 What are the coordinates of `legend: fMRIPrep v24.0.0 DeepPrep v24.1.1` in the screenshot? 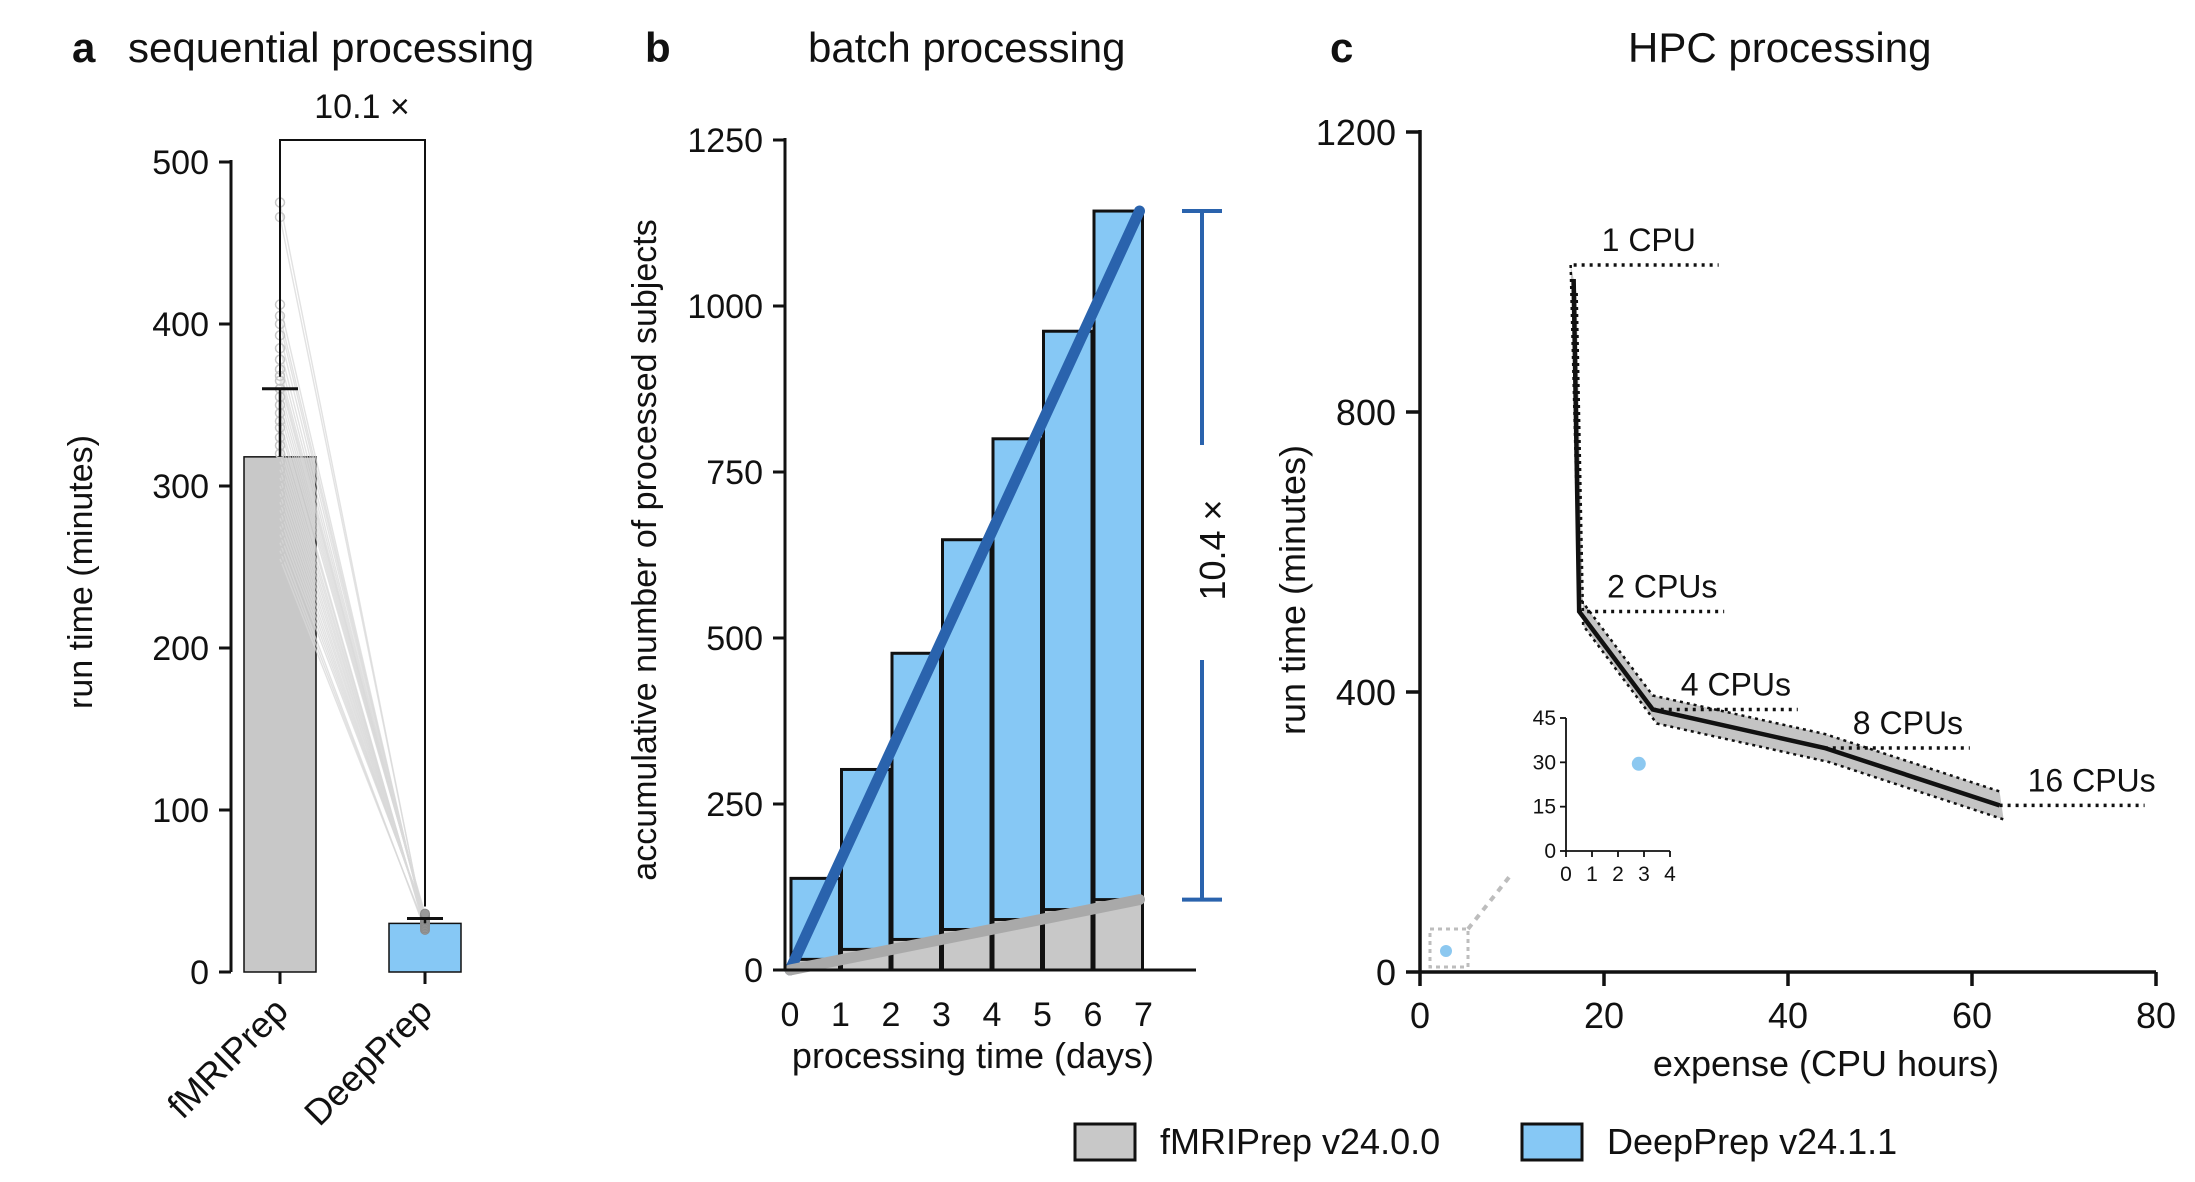 It's located at (1485, 1141).